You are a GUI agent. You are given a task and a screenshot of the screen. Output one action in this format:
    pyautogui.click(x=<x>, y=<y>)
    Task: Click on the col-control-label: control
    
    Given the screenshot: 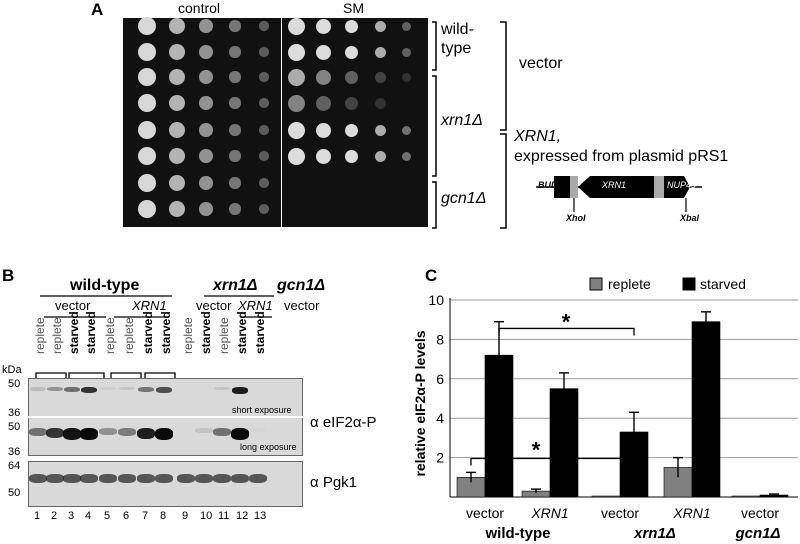 What is the action you would take?
    pyautogui.click(x=199, y=8)
    